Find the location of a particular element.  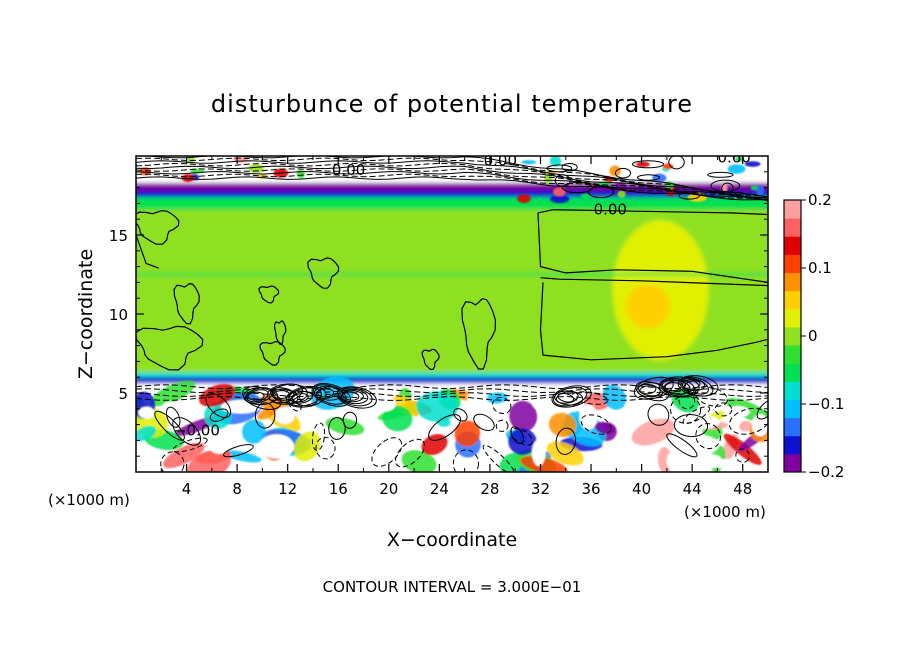

x-tick-label: 32 is located at coordinates (540, 489).